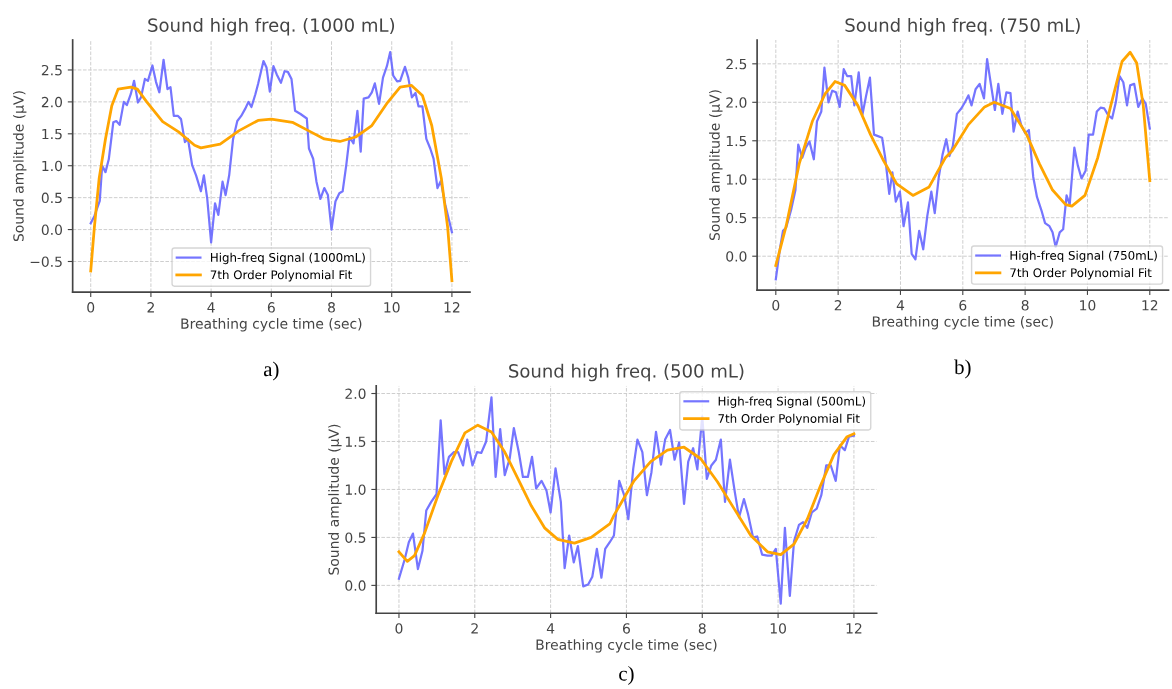 The image size is (1172, 689). What do you see at coordinates (962, 369) in the screenshot?
I see `text: b)` at bounding box center [962, 369].